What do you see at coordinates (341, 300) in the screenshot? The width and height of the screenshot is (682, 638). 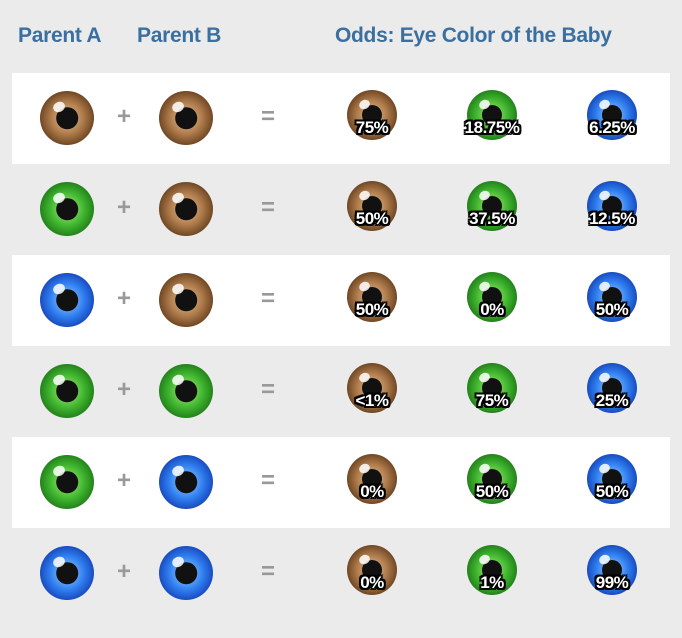 I see `combination-row: + = 50% 0% 50%` at bounding box center [341, 300].